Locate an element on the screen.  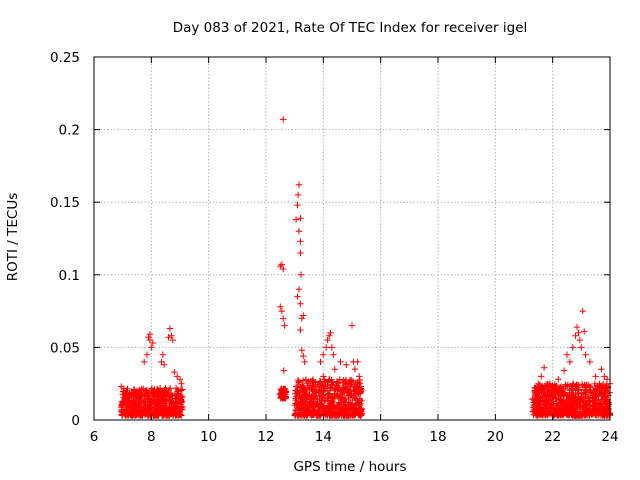
x-tick-label: 20 is located at coordinates (495, 437).